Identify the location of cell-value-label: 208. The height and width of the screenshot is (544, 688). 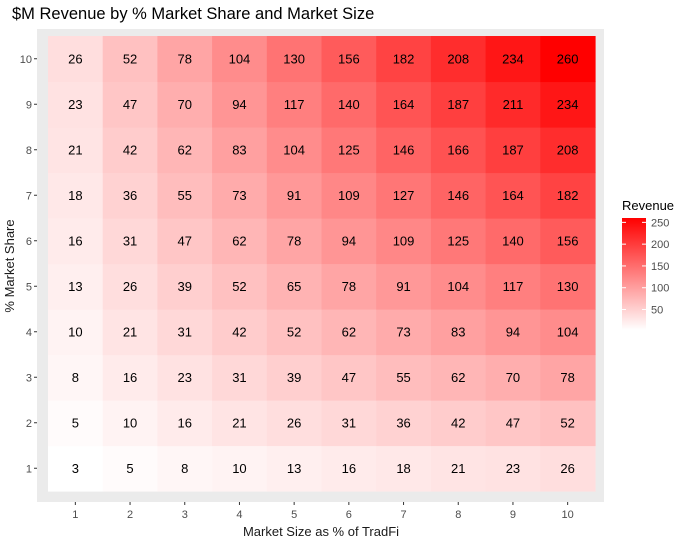
(458, 58).